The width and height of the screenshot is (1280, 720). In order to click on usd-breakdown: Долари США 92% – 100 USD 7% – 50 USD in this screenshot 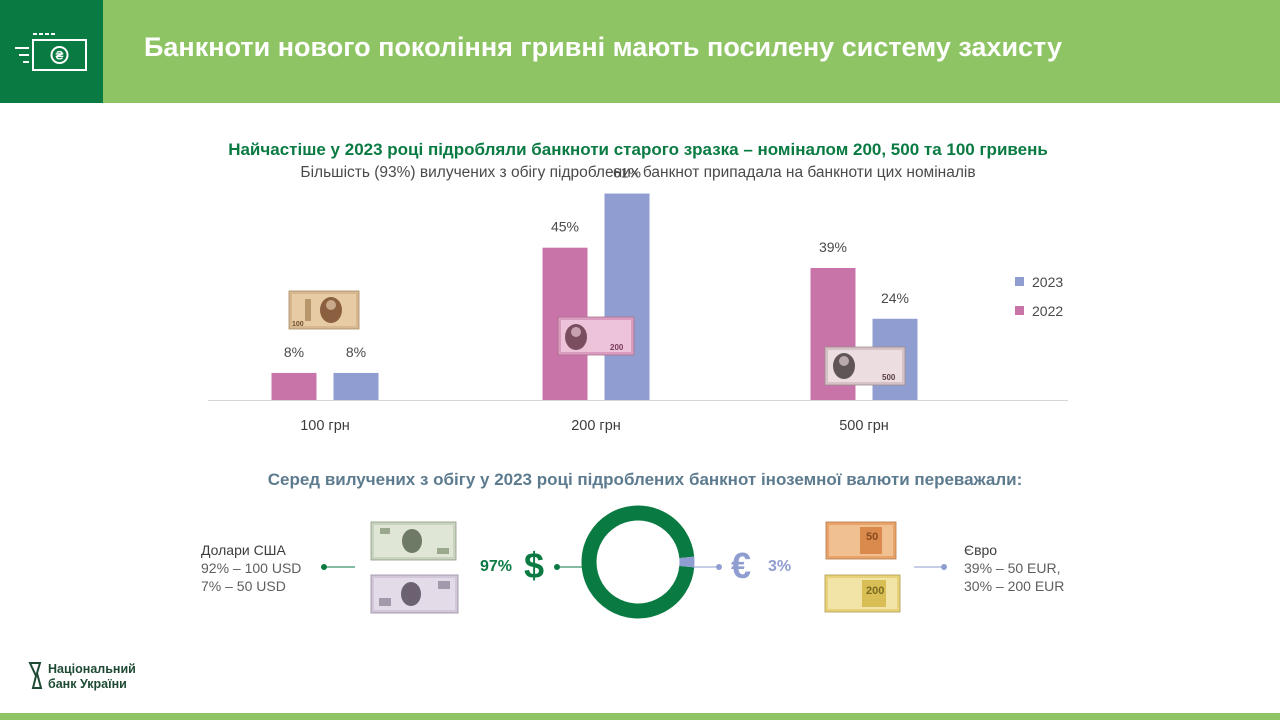, I will do `click(251, 568)`.